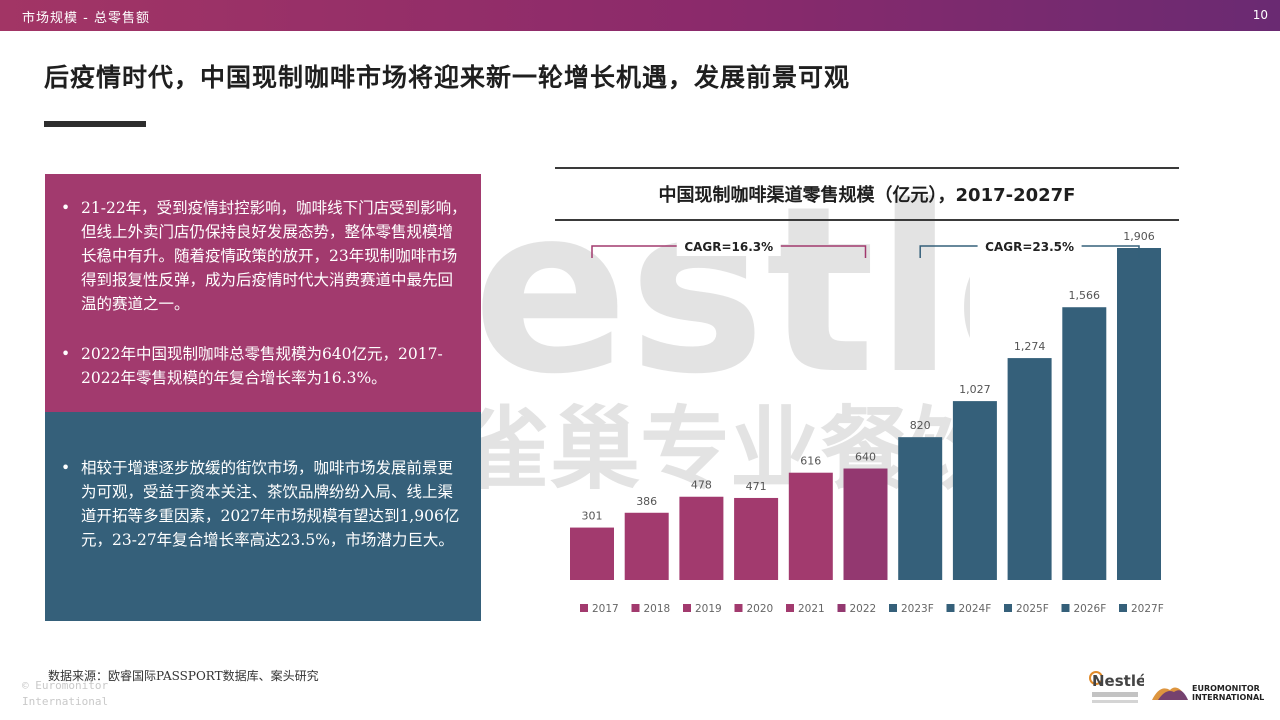  What do you see at coordinates (1032, 609) in the screenshot?
I see `legend-label: 2025F` at bounding box center [1032, 609].